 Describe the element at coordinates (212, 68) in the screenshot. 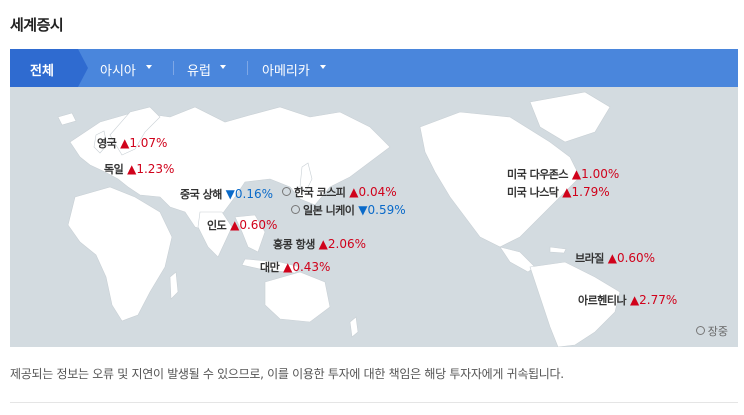

I see `tab-europe: 유럽` at that location.